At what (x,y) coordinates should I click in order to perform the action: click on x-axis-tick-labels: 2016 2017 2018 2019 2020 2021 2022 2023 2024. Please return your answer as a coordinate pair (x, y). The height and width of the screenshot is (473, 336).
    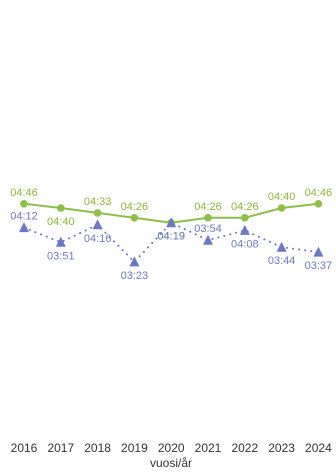
    Looking at the image, I should click on (171, 448).